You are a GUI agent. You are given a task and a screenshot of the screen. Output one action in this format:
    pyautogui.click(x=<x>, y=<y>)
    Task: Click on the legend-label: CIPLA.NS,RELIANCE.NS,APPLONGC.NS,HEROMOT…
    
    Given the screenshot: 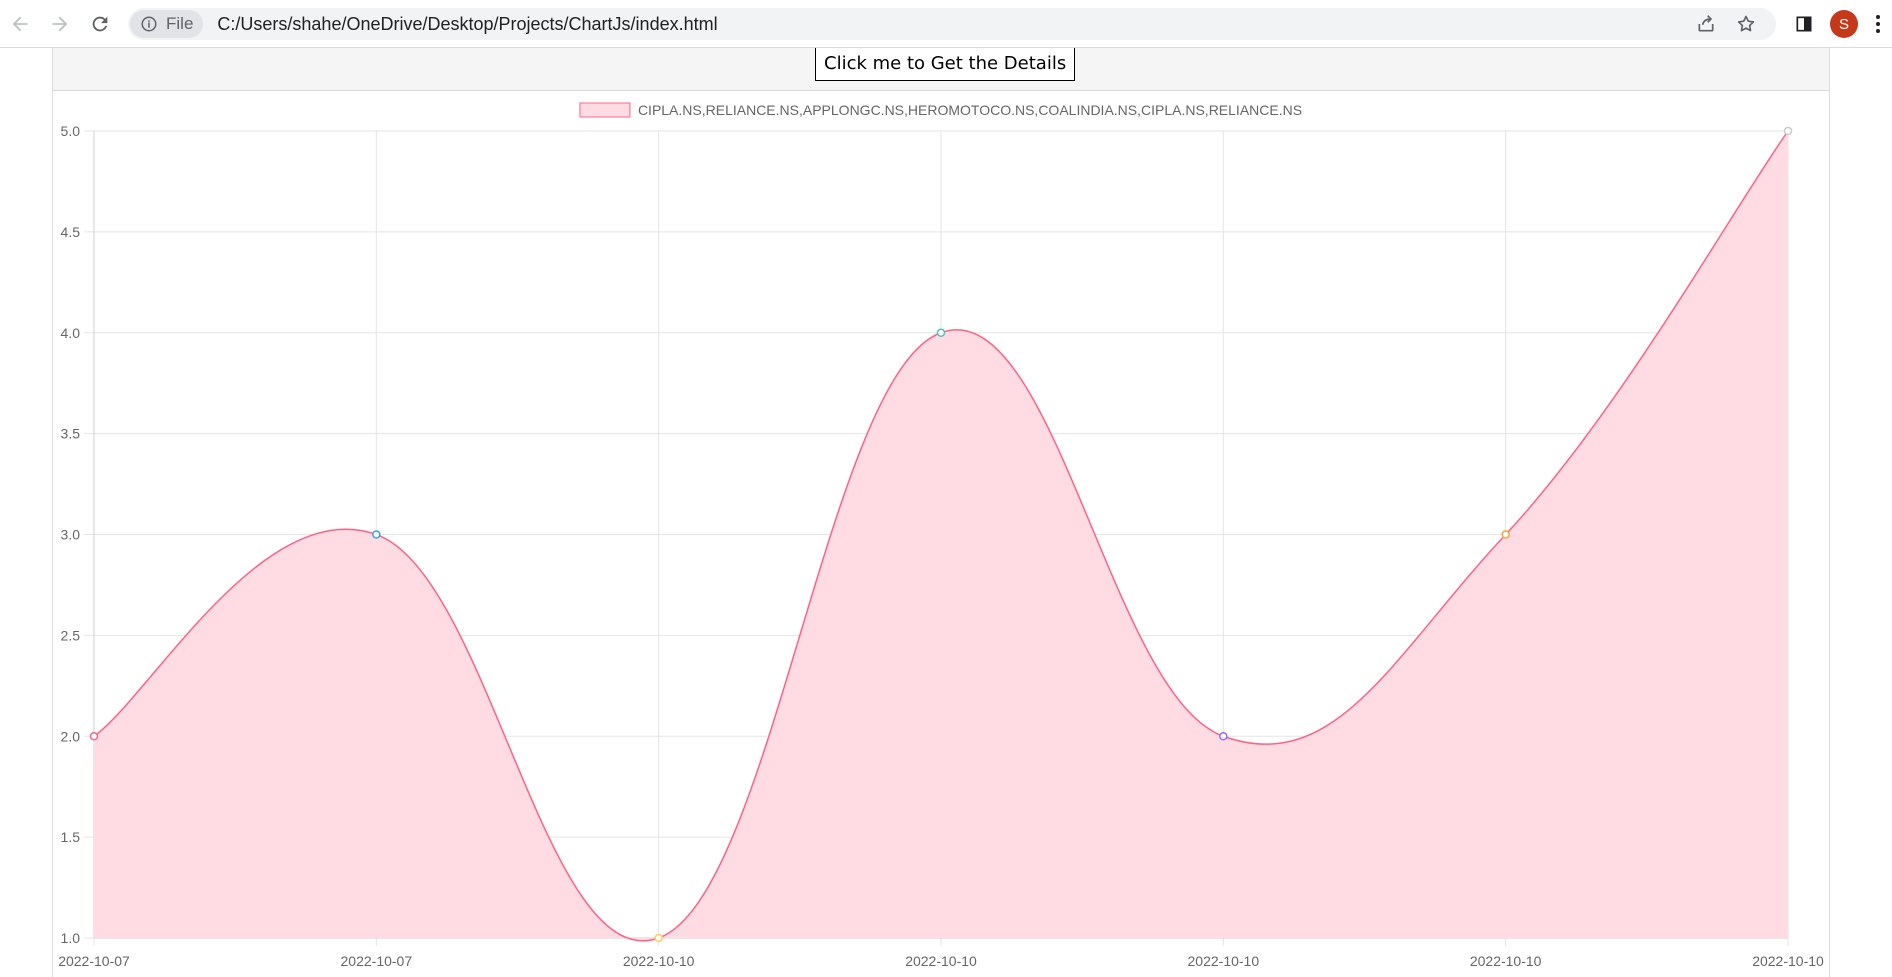 What is the action you would take?
    pyautogui.click(x=970, y=110)
    